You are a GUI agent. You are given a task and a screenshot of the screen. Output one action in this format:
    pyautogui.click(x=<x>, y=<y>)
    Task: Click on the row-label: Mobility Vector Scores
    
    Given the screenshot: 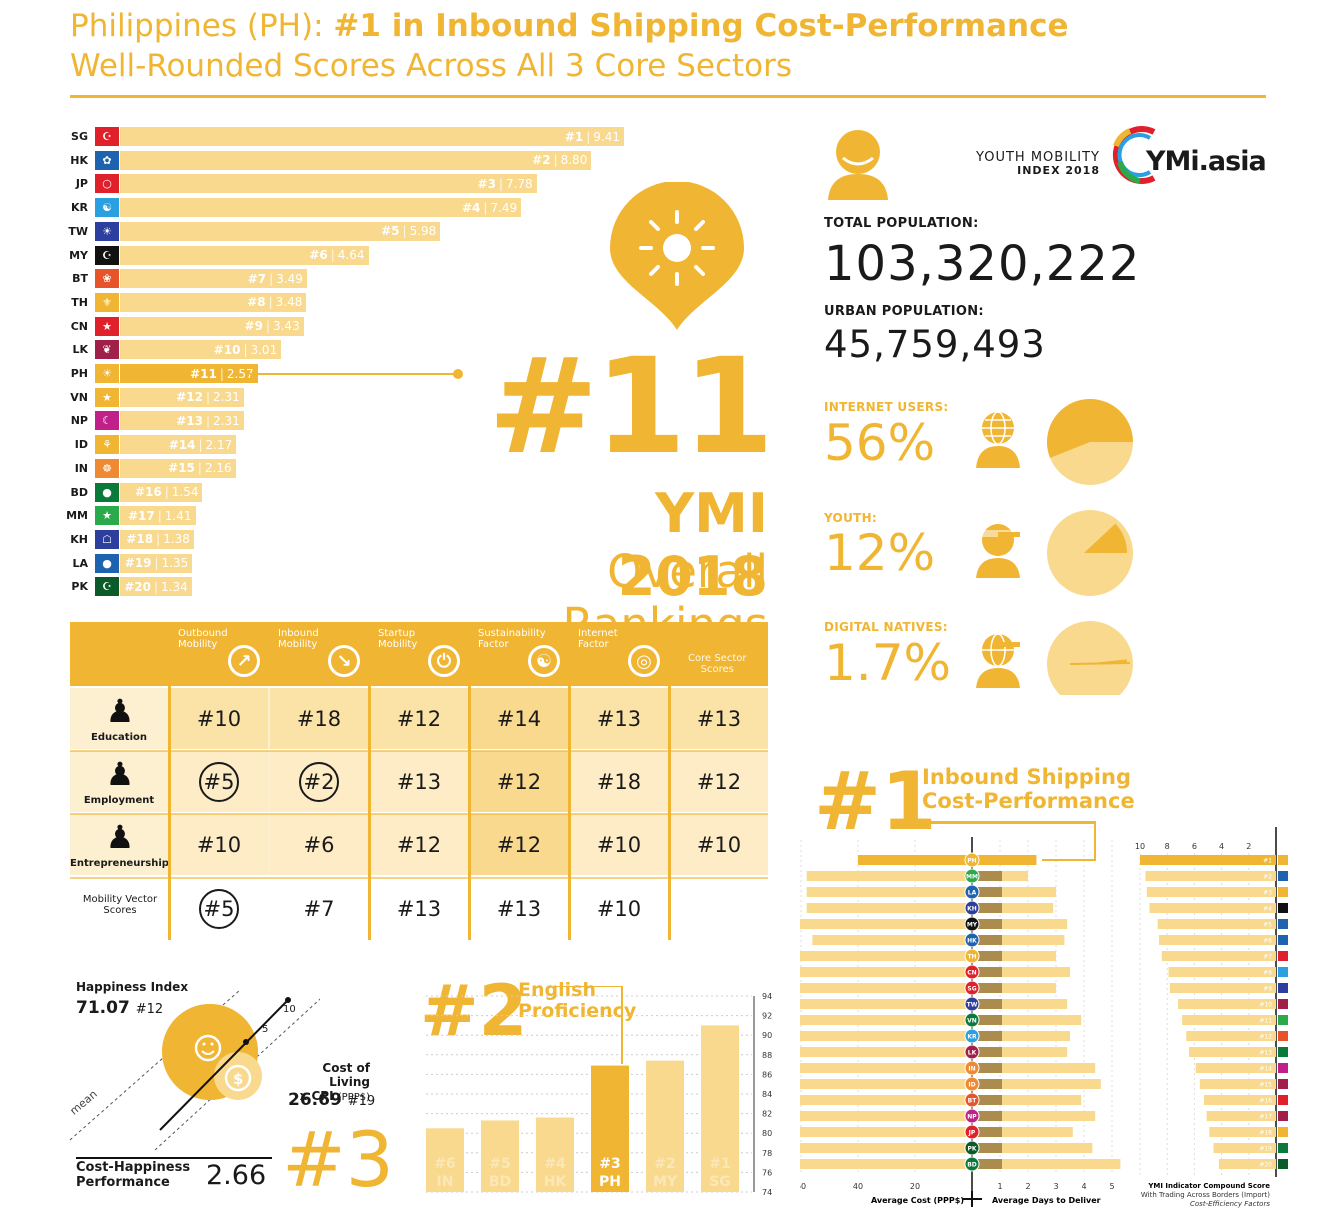 What is the action you would take?
    pyautogui.click(x=120, y=905)
    